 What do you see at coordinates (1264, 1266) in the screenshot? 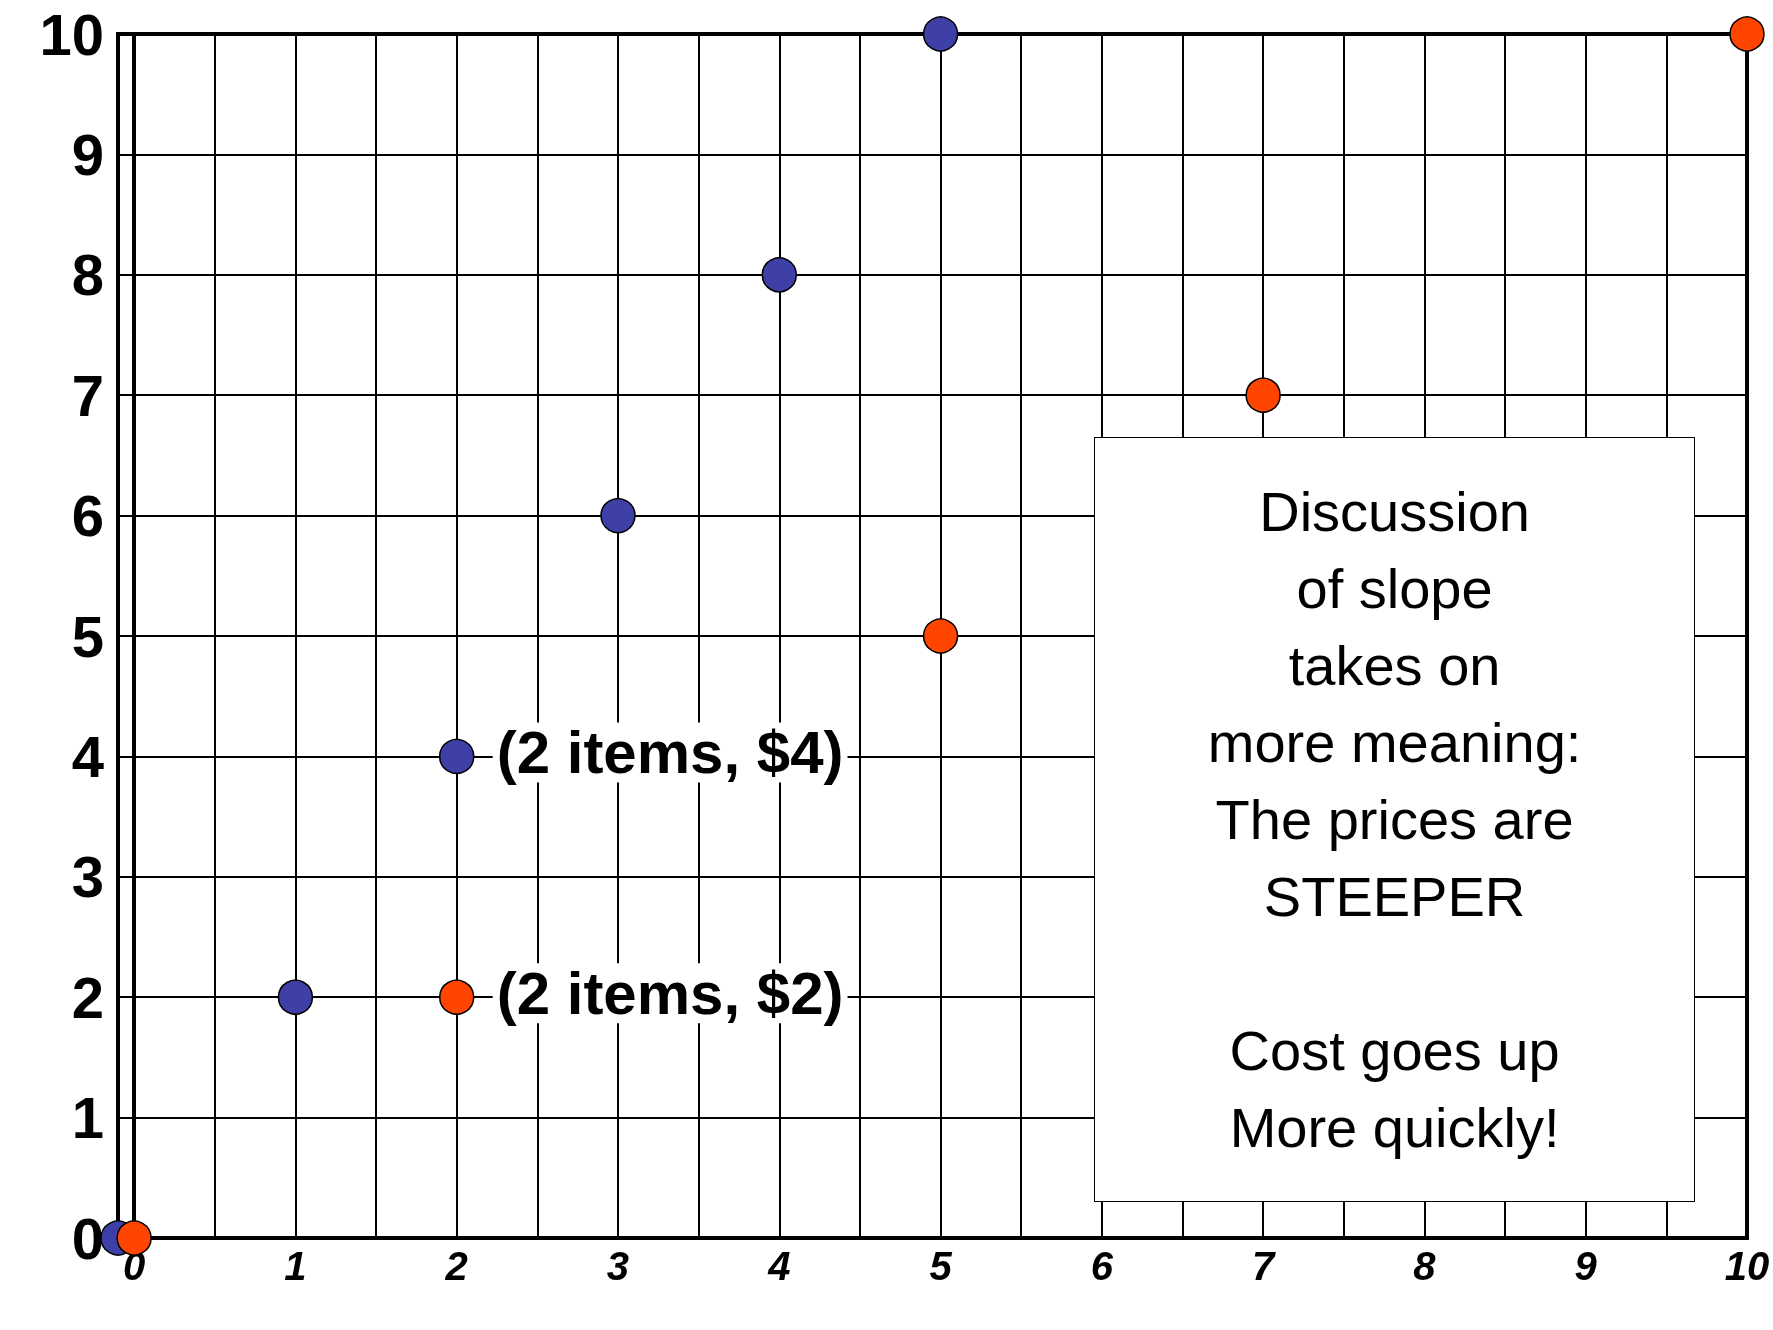
I see `x-tick-label: 7` at bounding box center [1264, 1266].